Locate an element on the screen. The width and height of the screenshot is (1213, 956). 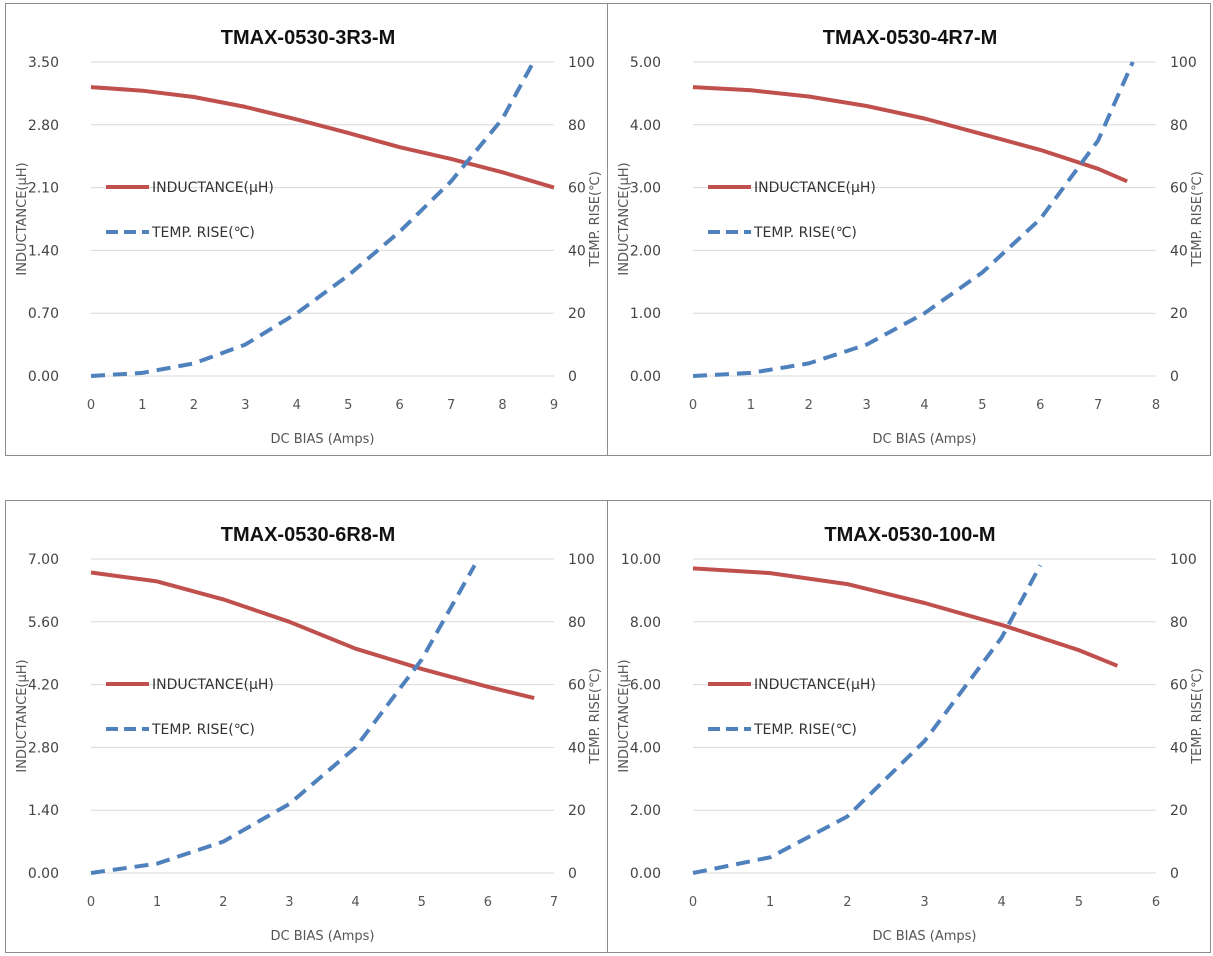
chart-title: TMAX-0530-100-M is located at coordinates (909, 535).